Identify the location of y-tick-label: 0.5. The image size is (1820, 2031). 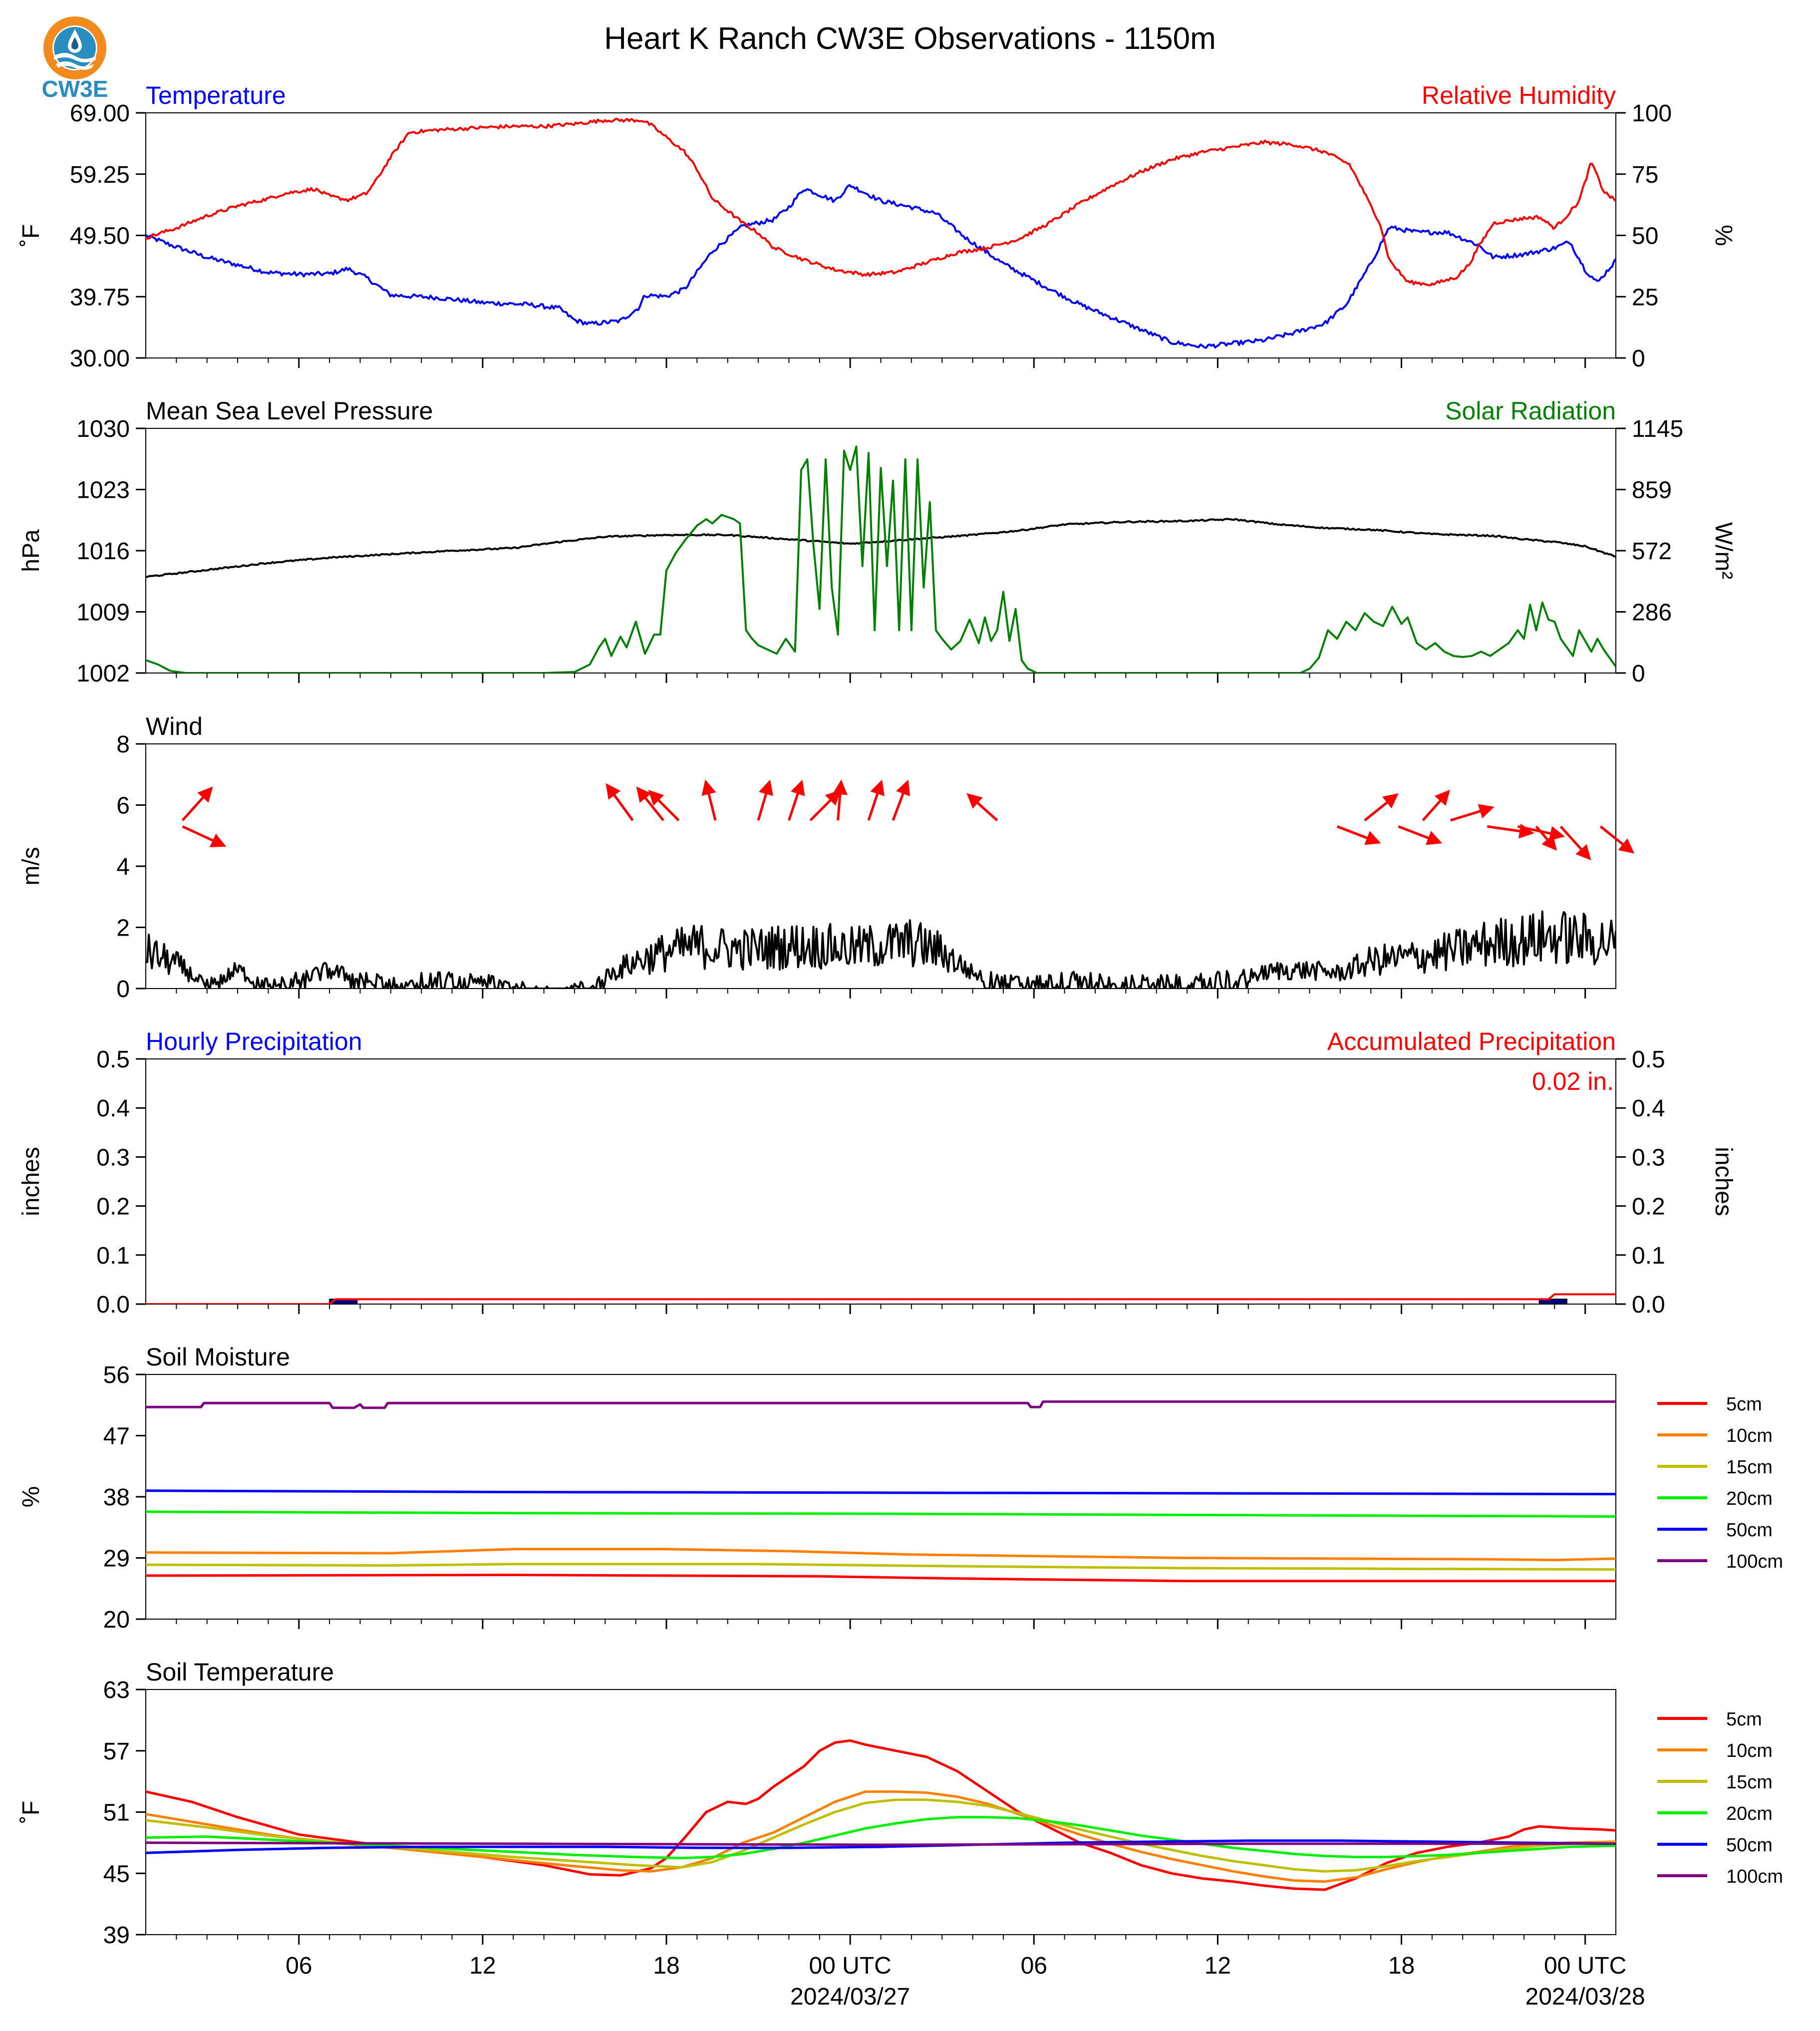
(113, 1060).